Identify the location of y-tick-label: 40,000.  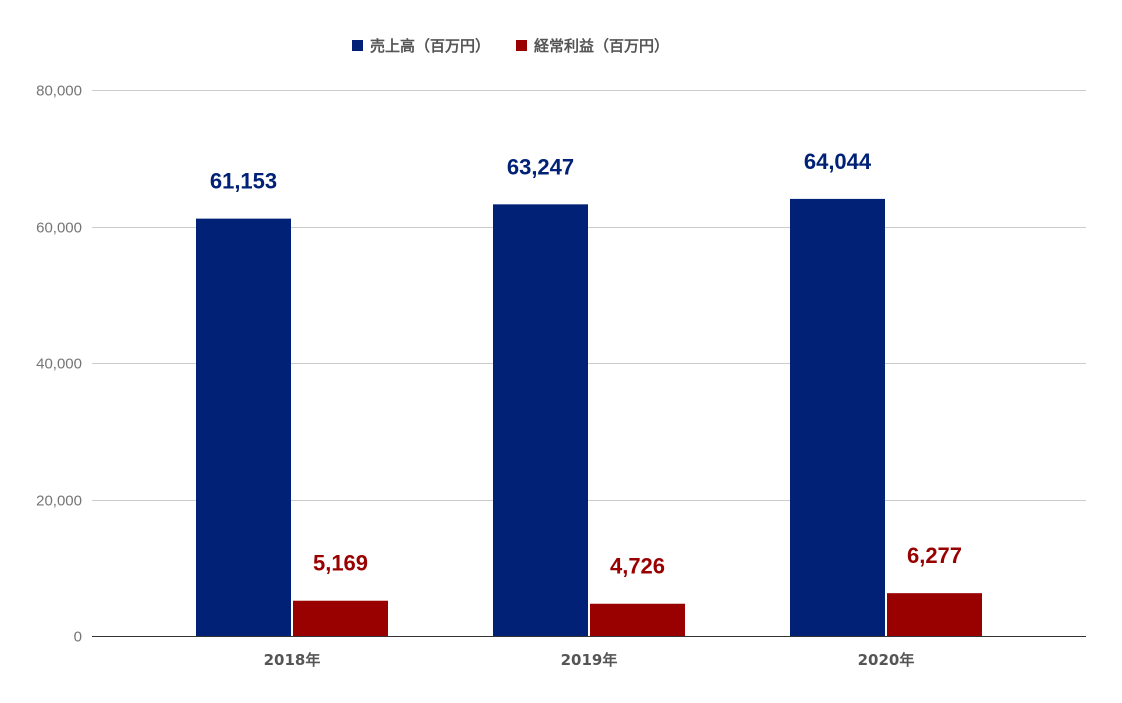
(59, 364).